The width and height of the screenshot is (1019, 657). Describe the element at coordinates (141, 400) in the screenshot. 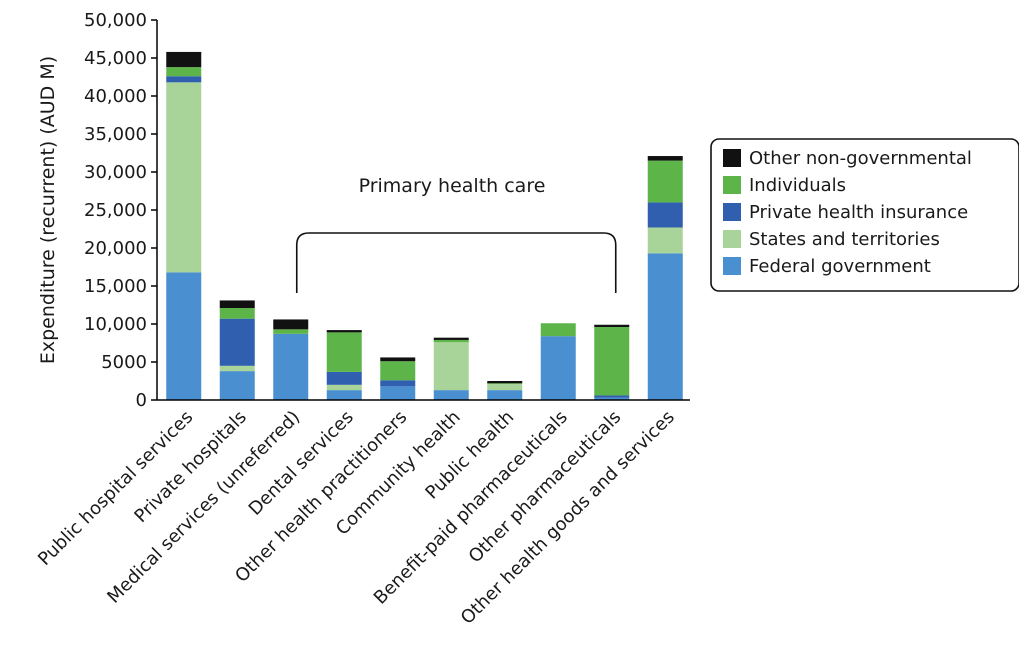

I see `y-tick-label: 0` at that location.